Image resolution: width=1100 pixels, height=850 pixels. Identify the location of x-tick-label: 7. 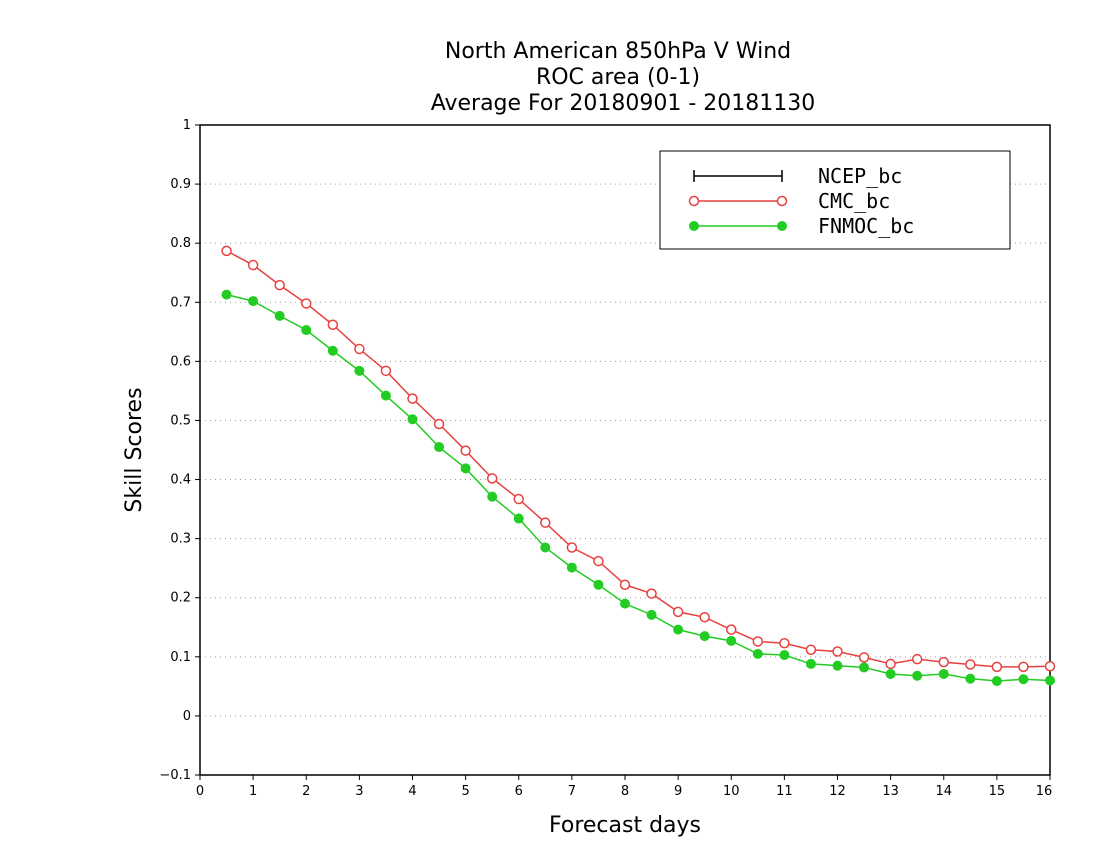
(572, 791).